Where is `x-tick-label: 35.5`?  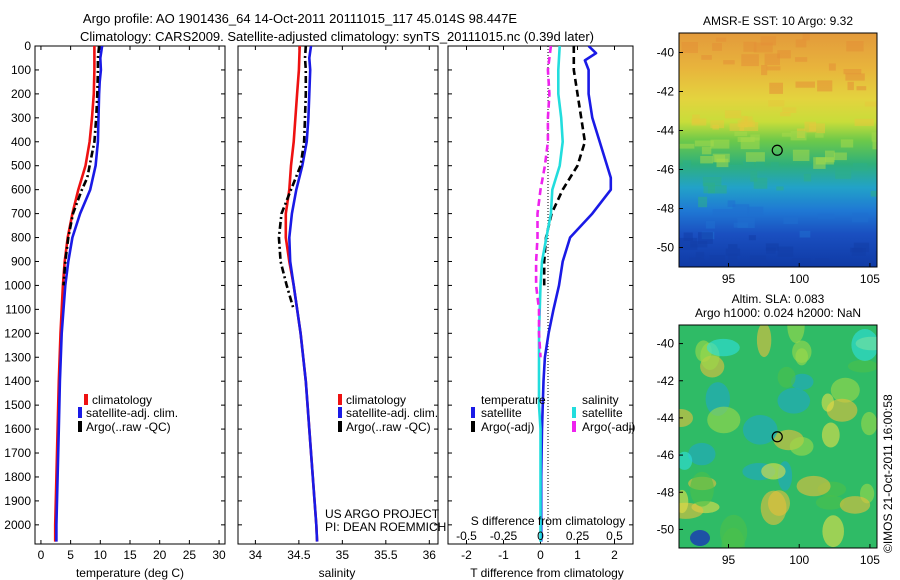 x-tick-label: 35.5 is located at coordinates (386, 555).